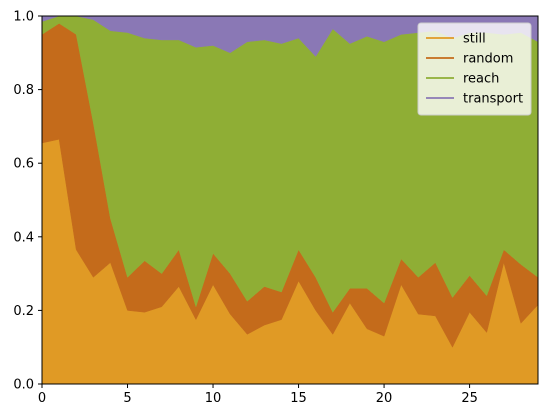 This screenshot has height=418, width=547. What do you see at coordinates (474, 39) in the screenshot?
I see `legend-label-still: still` at bounding box center [474, 39].